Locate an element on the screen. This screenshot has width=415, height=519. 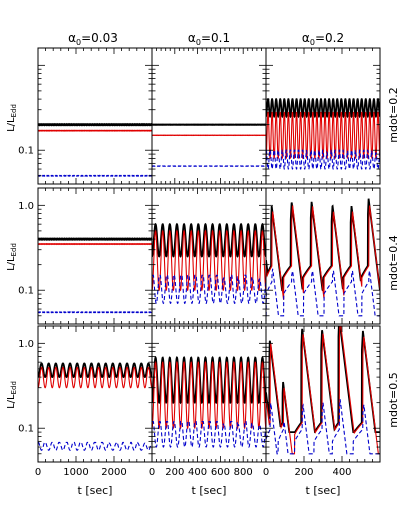
series-row3-col3-blue is located at coordinates (323, 427).